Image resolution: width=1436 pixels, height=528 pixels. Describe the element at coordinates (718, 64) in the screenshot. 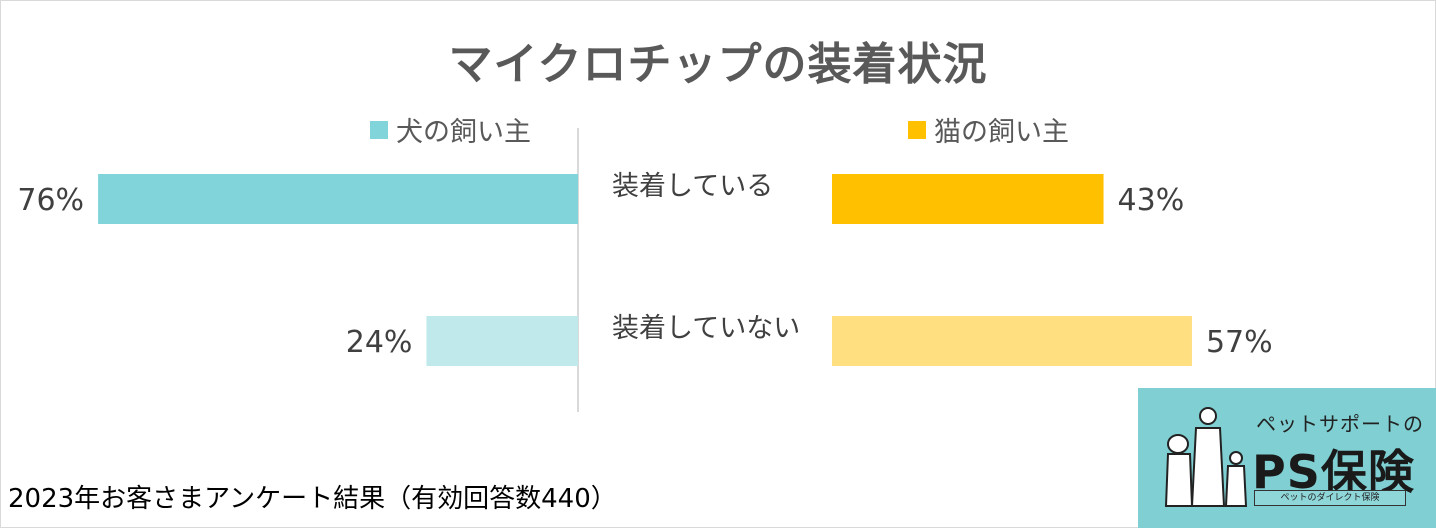

I see `chart-title: マイクロチップの装着状況` at that location.